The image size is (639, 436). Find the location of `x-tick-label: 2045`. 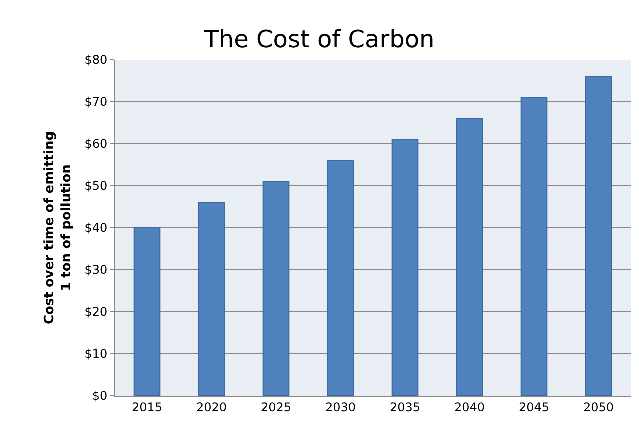

x-tick-label: 2045 is located at coordinates (534, 407).